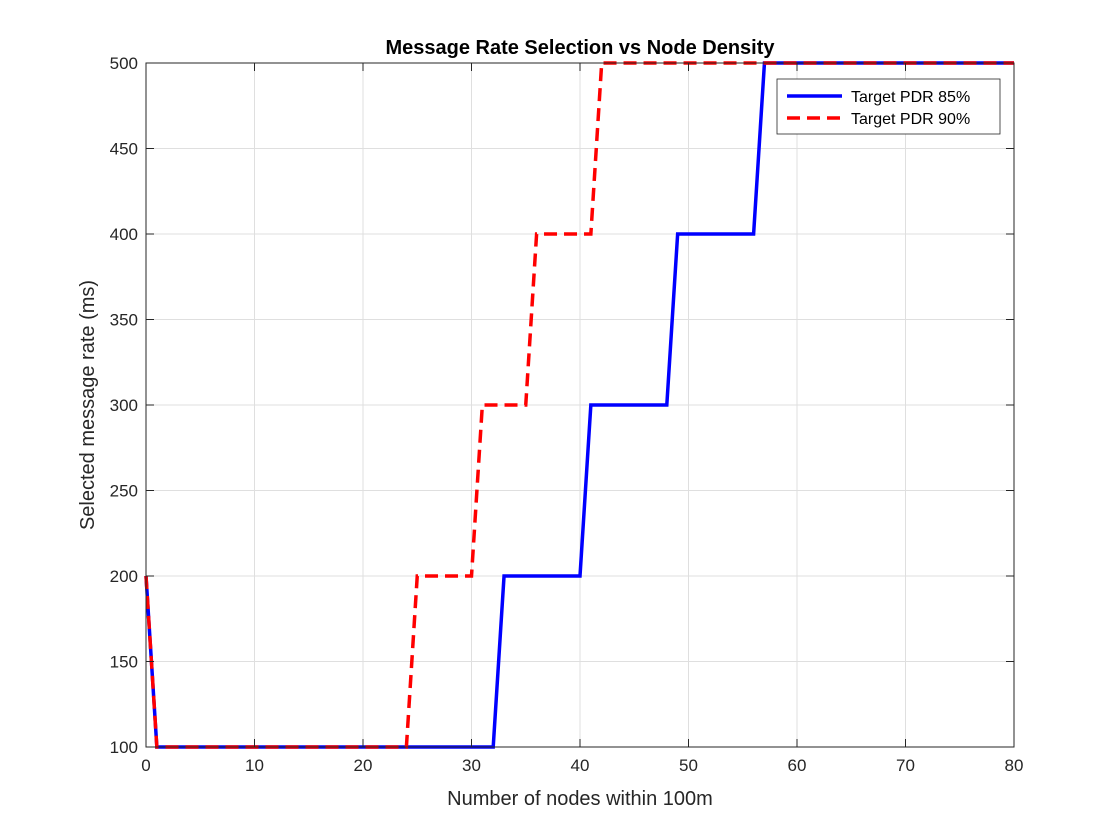  I want to click on y-tick-label: 300, so click(124, 405).